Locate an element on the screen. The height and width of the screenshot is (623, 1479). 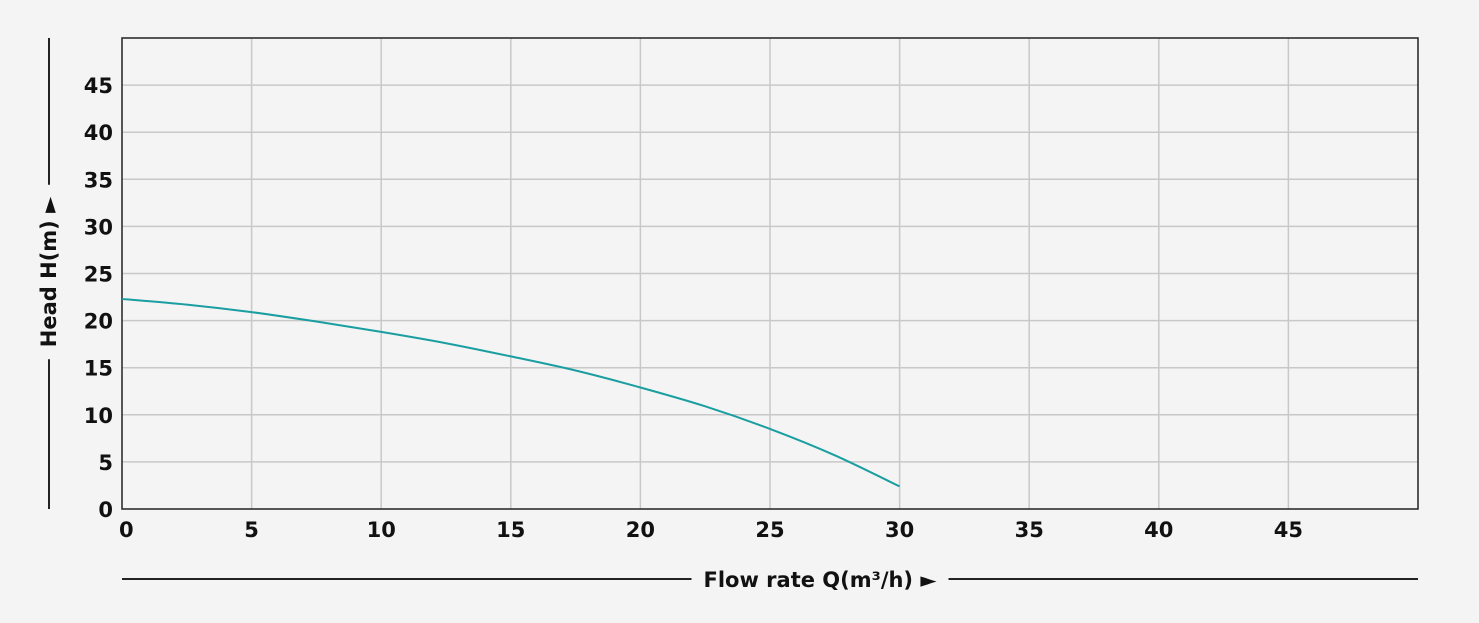
x-tick-label-40: 40 is located at coordinates (1158, 530).